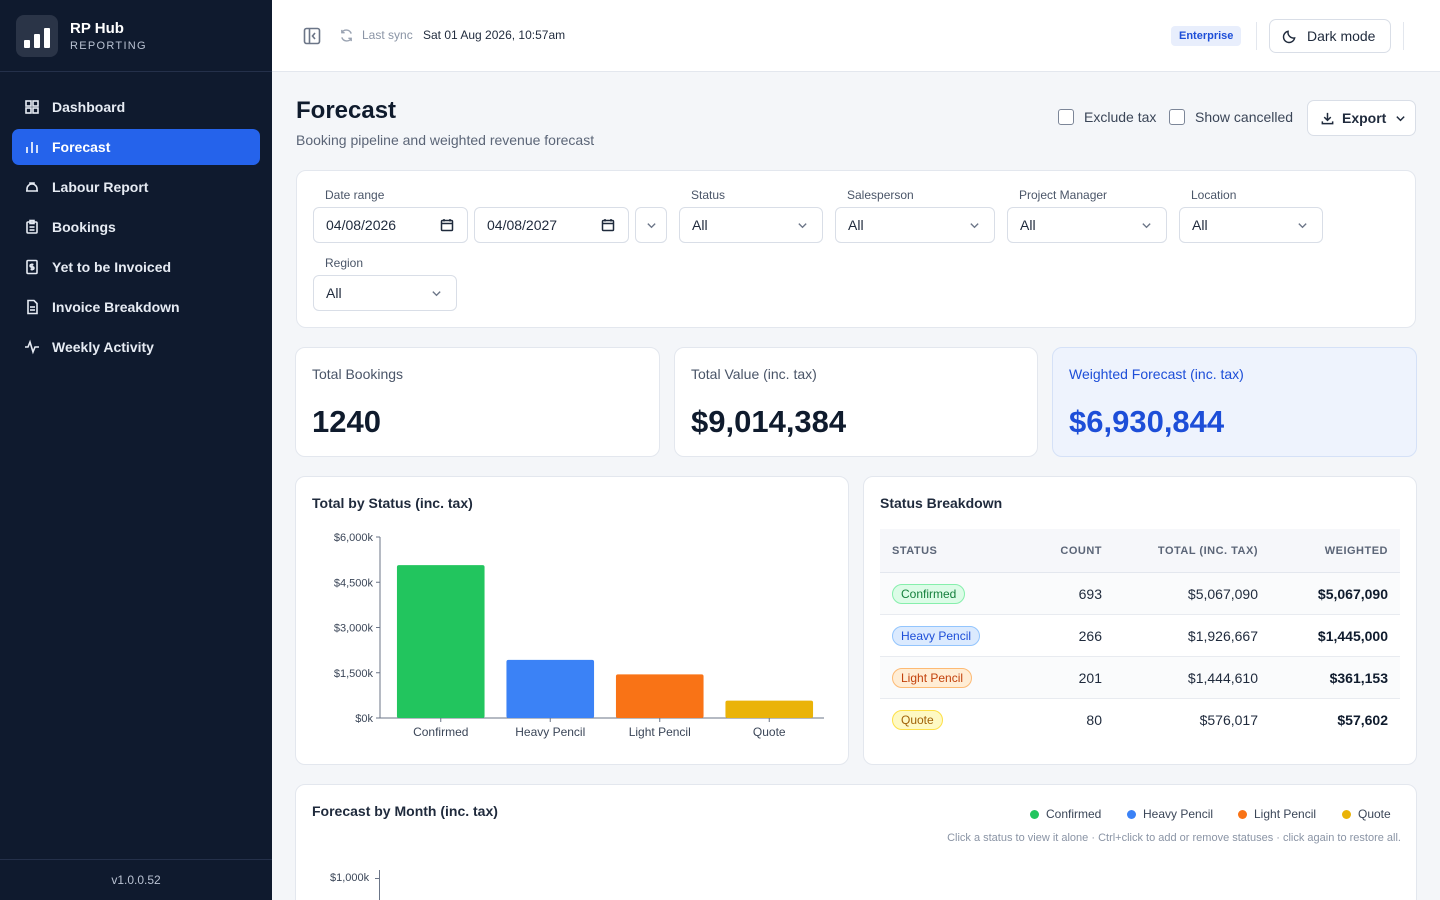  I want to click on x-tick-label: Light Pencil, so click(660, 732).